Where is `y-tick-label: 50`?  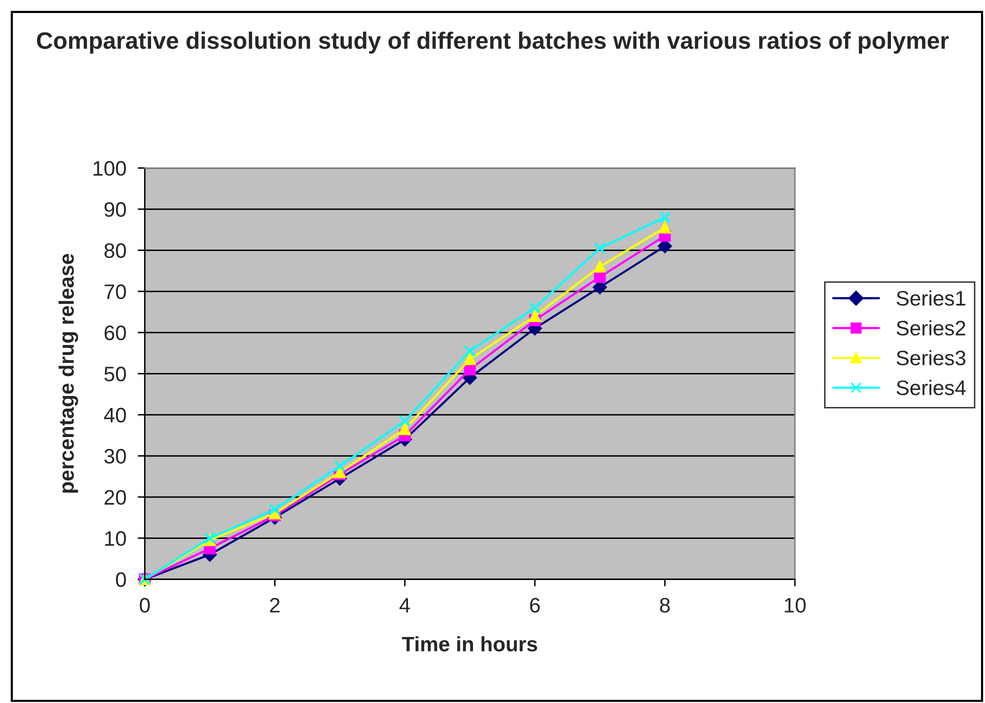 y-tick-label: 50 is located at coordinates (115, 374).